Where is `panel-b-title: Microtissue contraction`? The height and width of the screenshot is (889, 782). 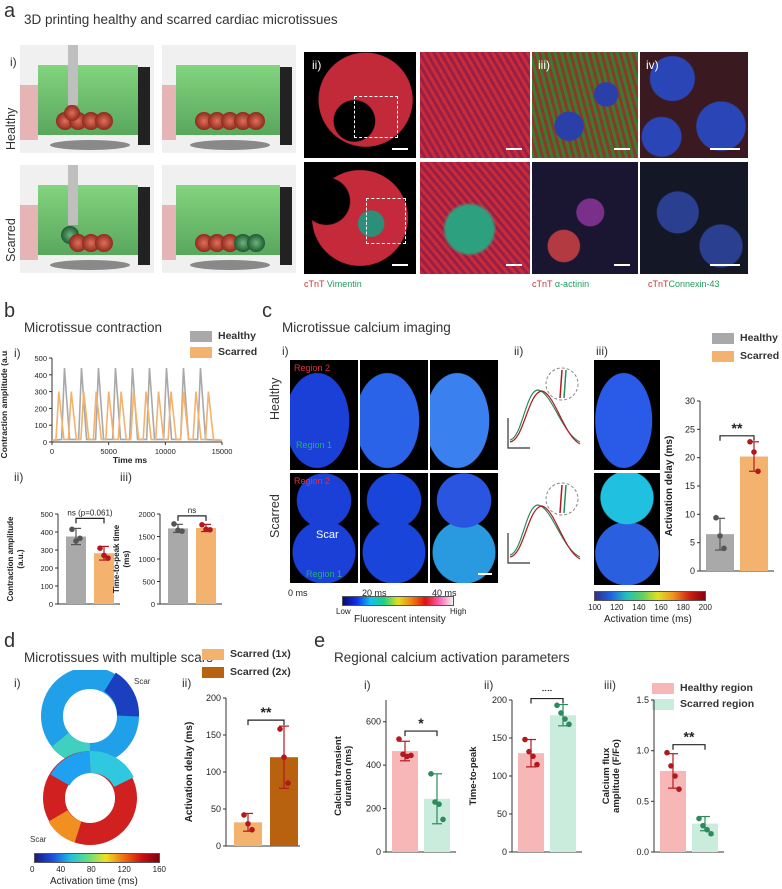 panel-b-title: Microtissue contraction is located at coordinates (93, 327).